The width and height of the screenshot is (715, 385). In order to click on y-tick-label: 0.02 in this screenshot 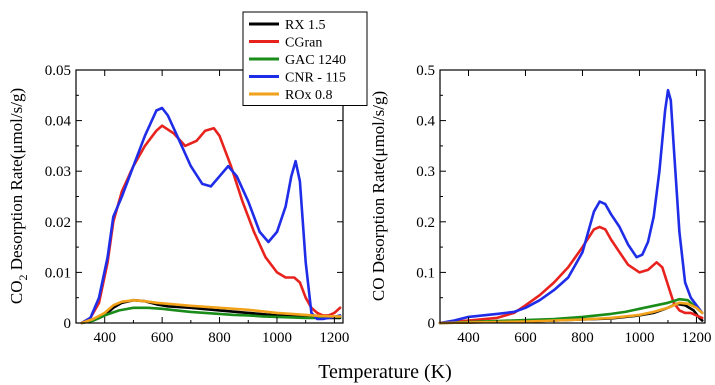, I will do `click(58, 223)`.